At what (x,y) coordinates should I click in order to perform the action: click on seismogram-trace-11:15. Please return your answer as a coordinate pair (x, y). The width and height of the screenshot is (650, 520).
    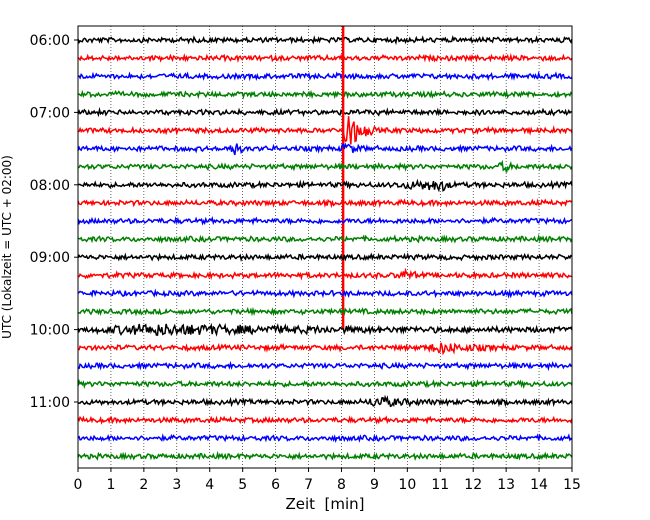
    Looking at the image, I should click on (325, 420).